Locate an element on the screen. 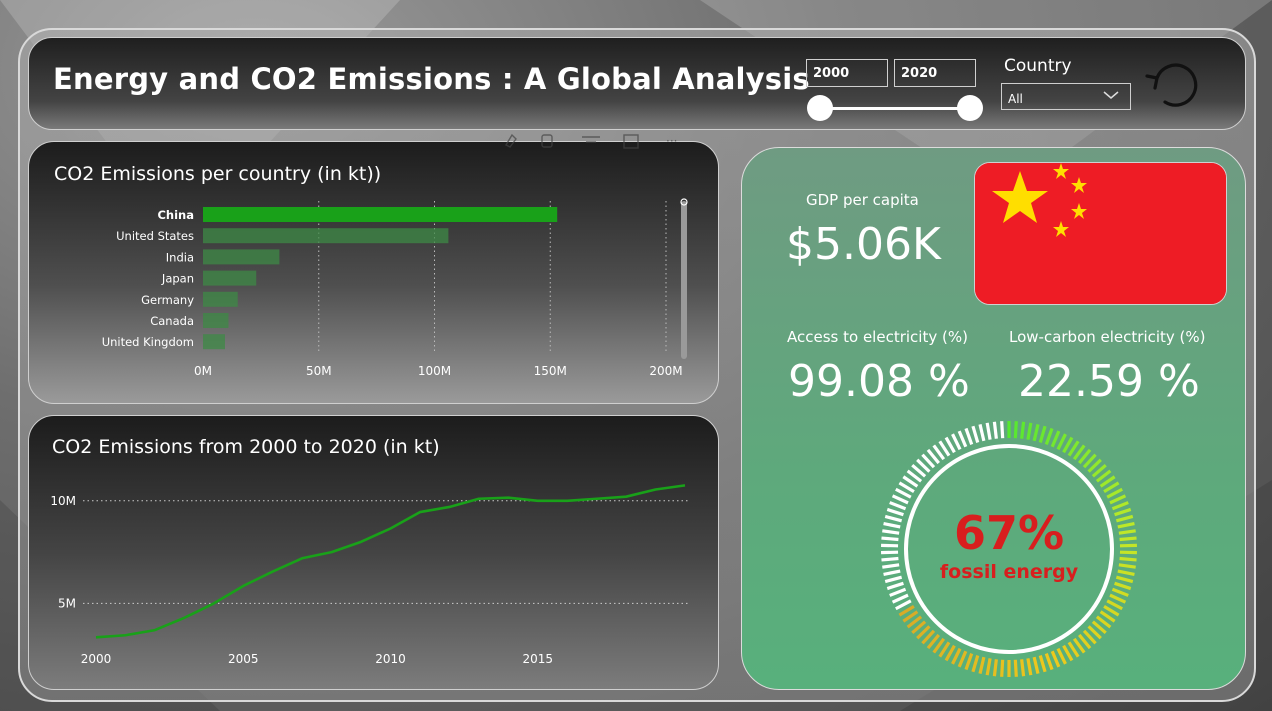 The width and height of the screenshot is (1272, 711). access-electricity-value: 99.08 % is located at coordinates (879, 381).